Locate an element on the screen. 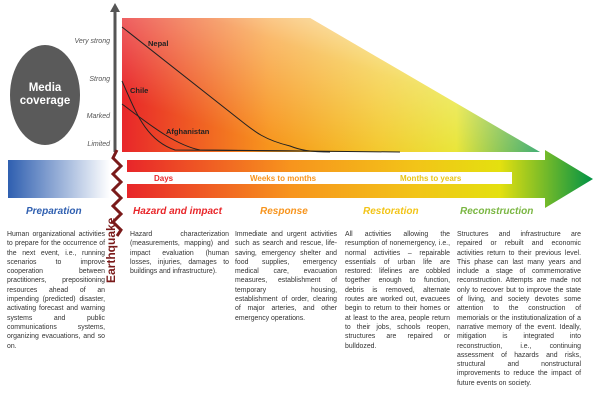  curve-chile is located at coordinates (211, 116).